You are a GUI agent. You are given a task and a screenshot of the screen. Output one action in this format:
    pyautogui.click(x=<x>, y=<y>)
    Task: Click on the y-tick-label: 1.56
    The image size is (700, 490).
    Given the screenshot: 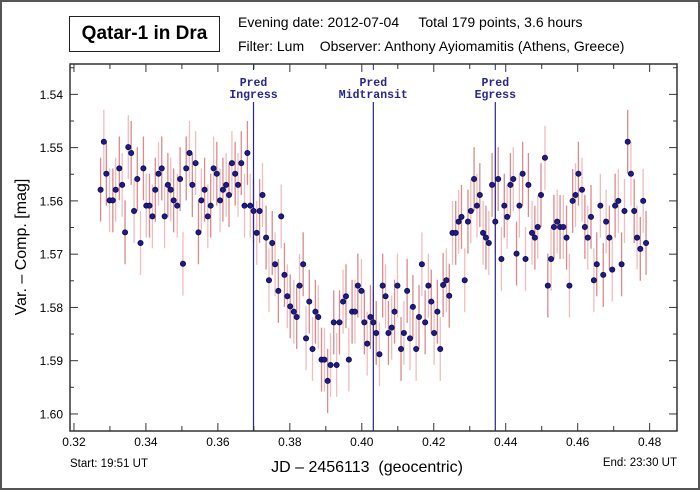 What is the action you would take?
    pyautogui.click(x=52, y=201)
    